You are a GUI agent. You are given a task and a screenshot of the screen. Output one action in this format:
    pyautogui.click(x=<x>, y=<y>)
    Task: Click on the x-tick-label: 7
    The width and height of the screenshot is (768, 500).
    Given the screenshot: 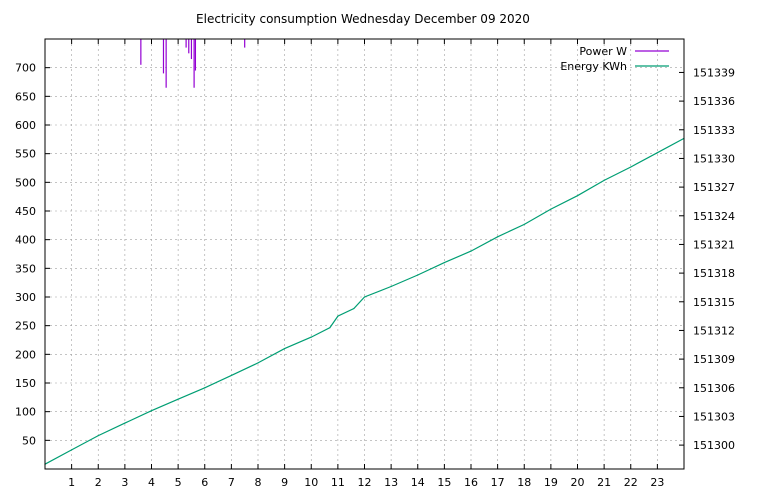 What is the action you would take?
    pyautogui.click(x=231, y=482)
    